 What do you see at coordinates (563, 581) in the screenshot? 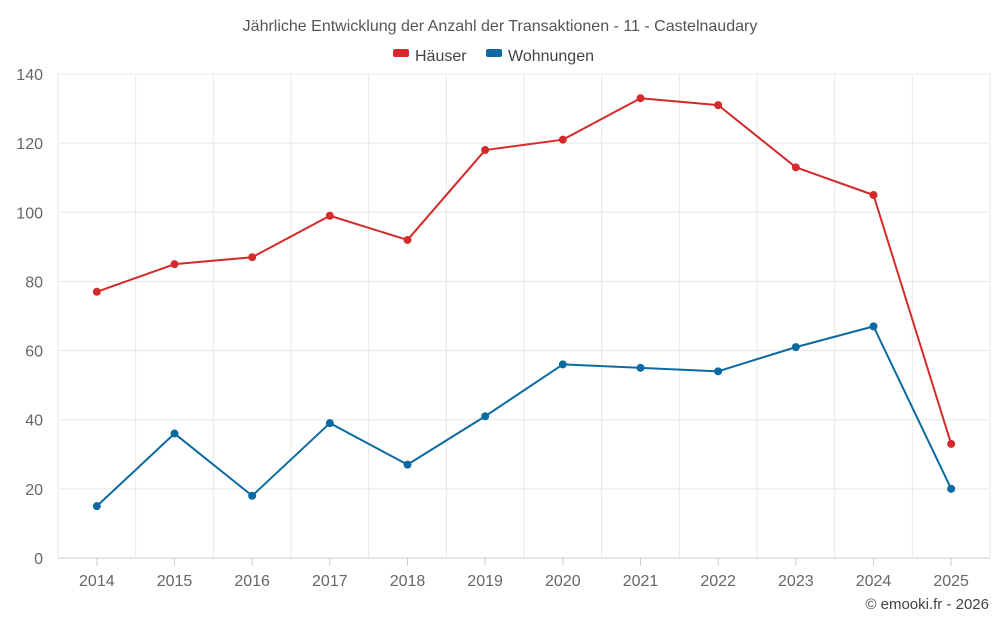
I see `x-tick-label: 2020` at bounding box center [563, 581].